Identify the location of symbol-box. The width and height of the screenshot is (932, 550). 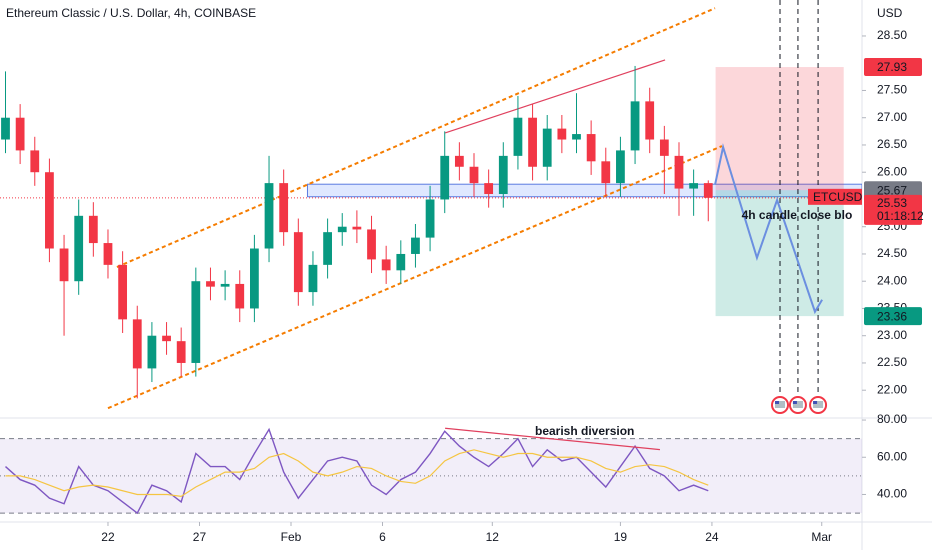
(835, 196).